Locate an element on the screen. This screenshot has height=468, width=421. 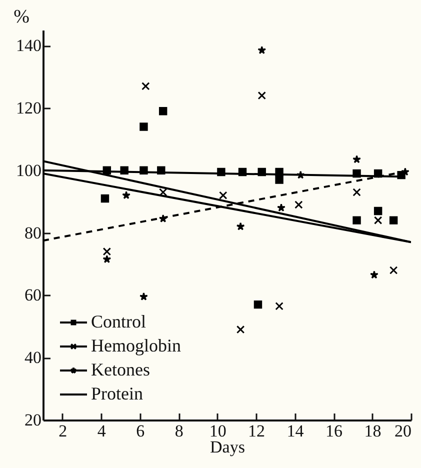
x-tick-label: 16 is located at coordinates (334, 431).